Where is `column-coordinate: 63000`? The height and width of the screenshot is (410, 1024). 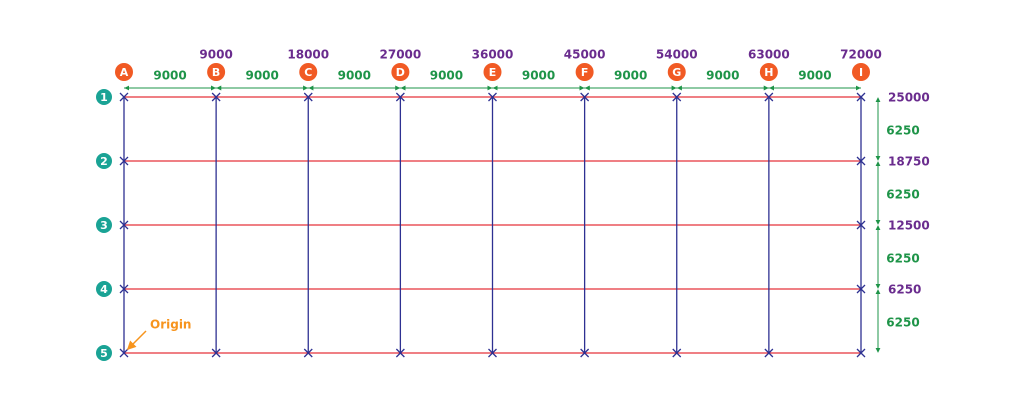
column-coordinate: 63000 is located at coordinates (769, 55).